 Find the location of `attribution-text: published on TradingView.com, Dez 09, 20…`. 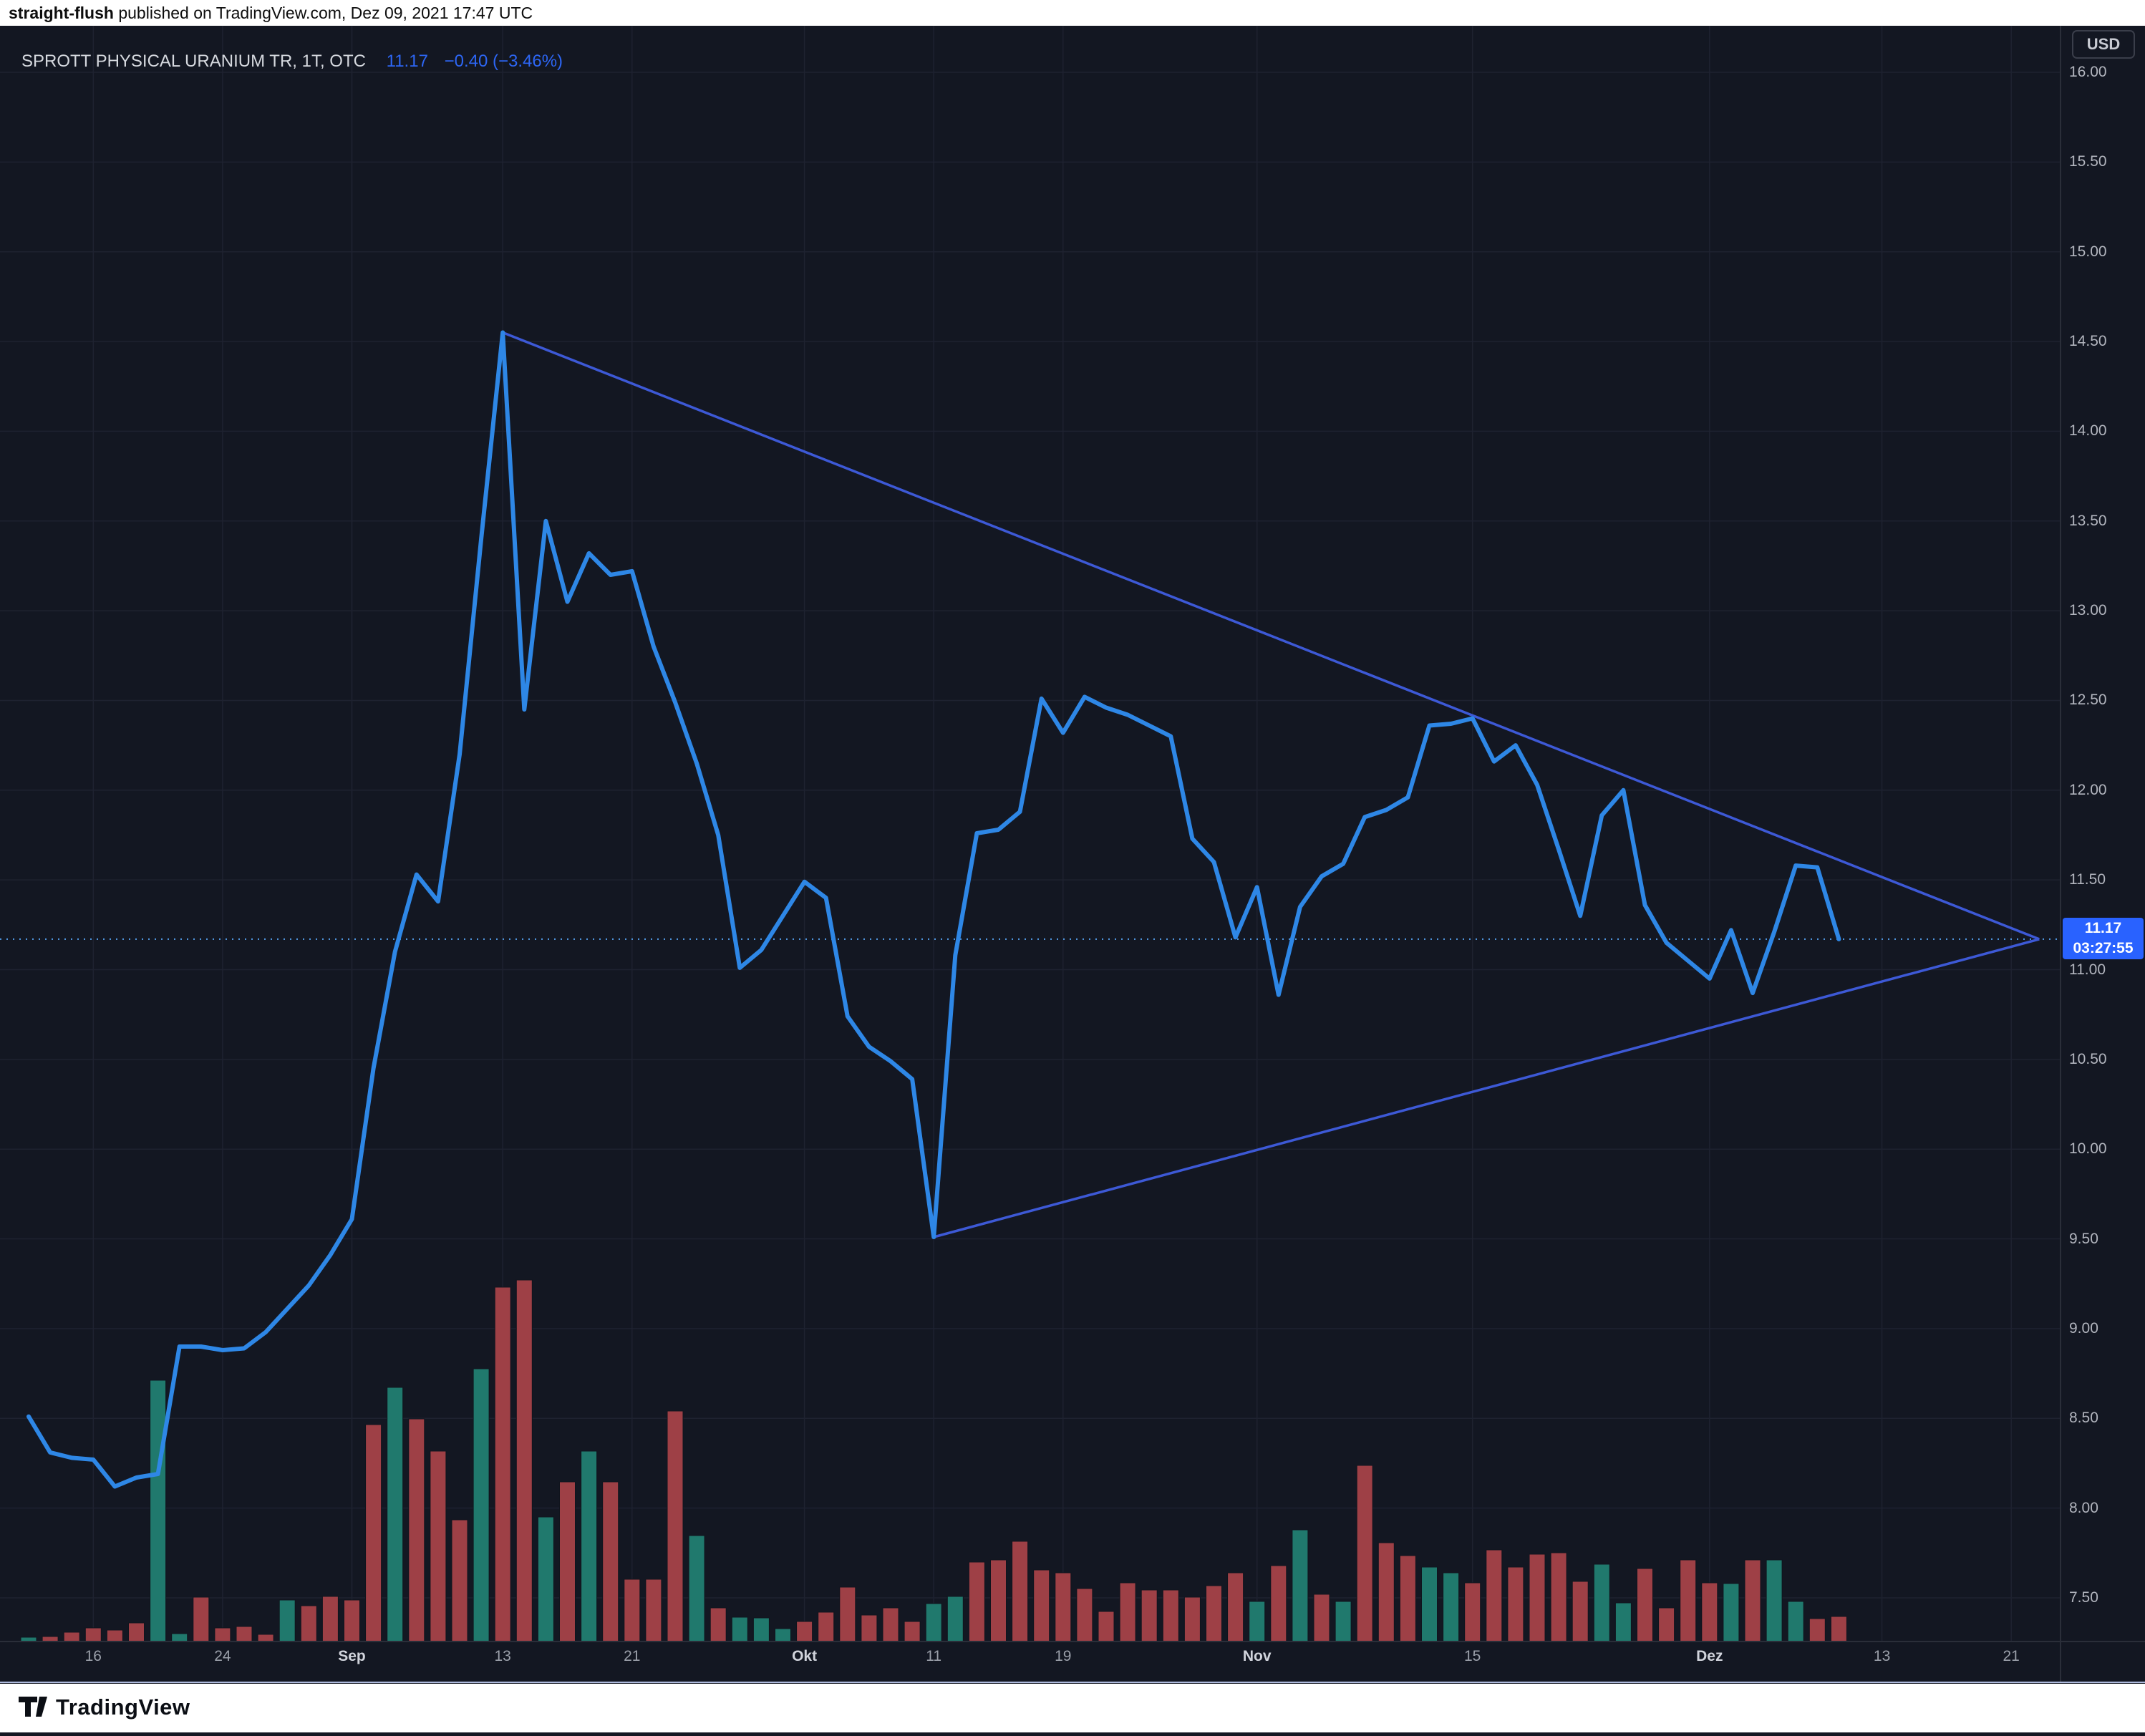

attribution-text: published on TradingView.com, Dez 09, 20… is located at coordinates (323, 13).